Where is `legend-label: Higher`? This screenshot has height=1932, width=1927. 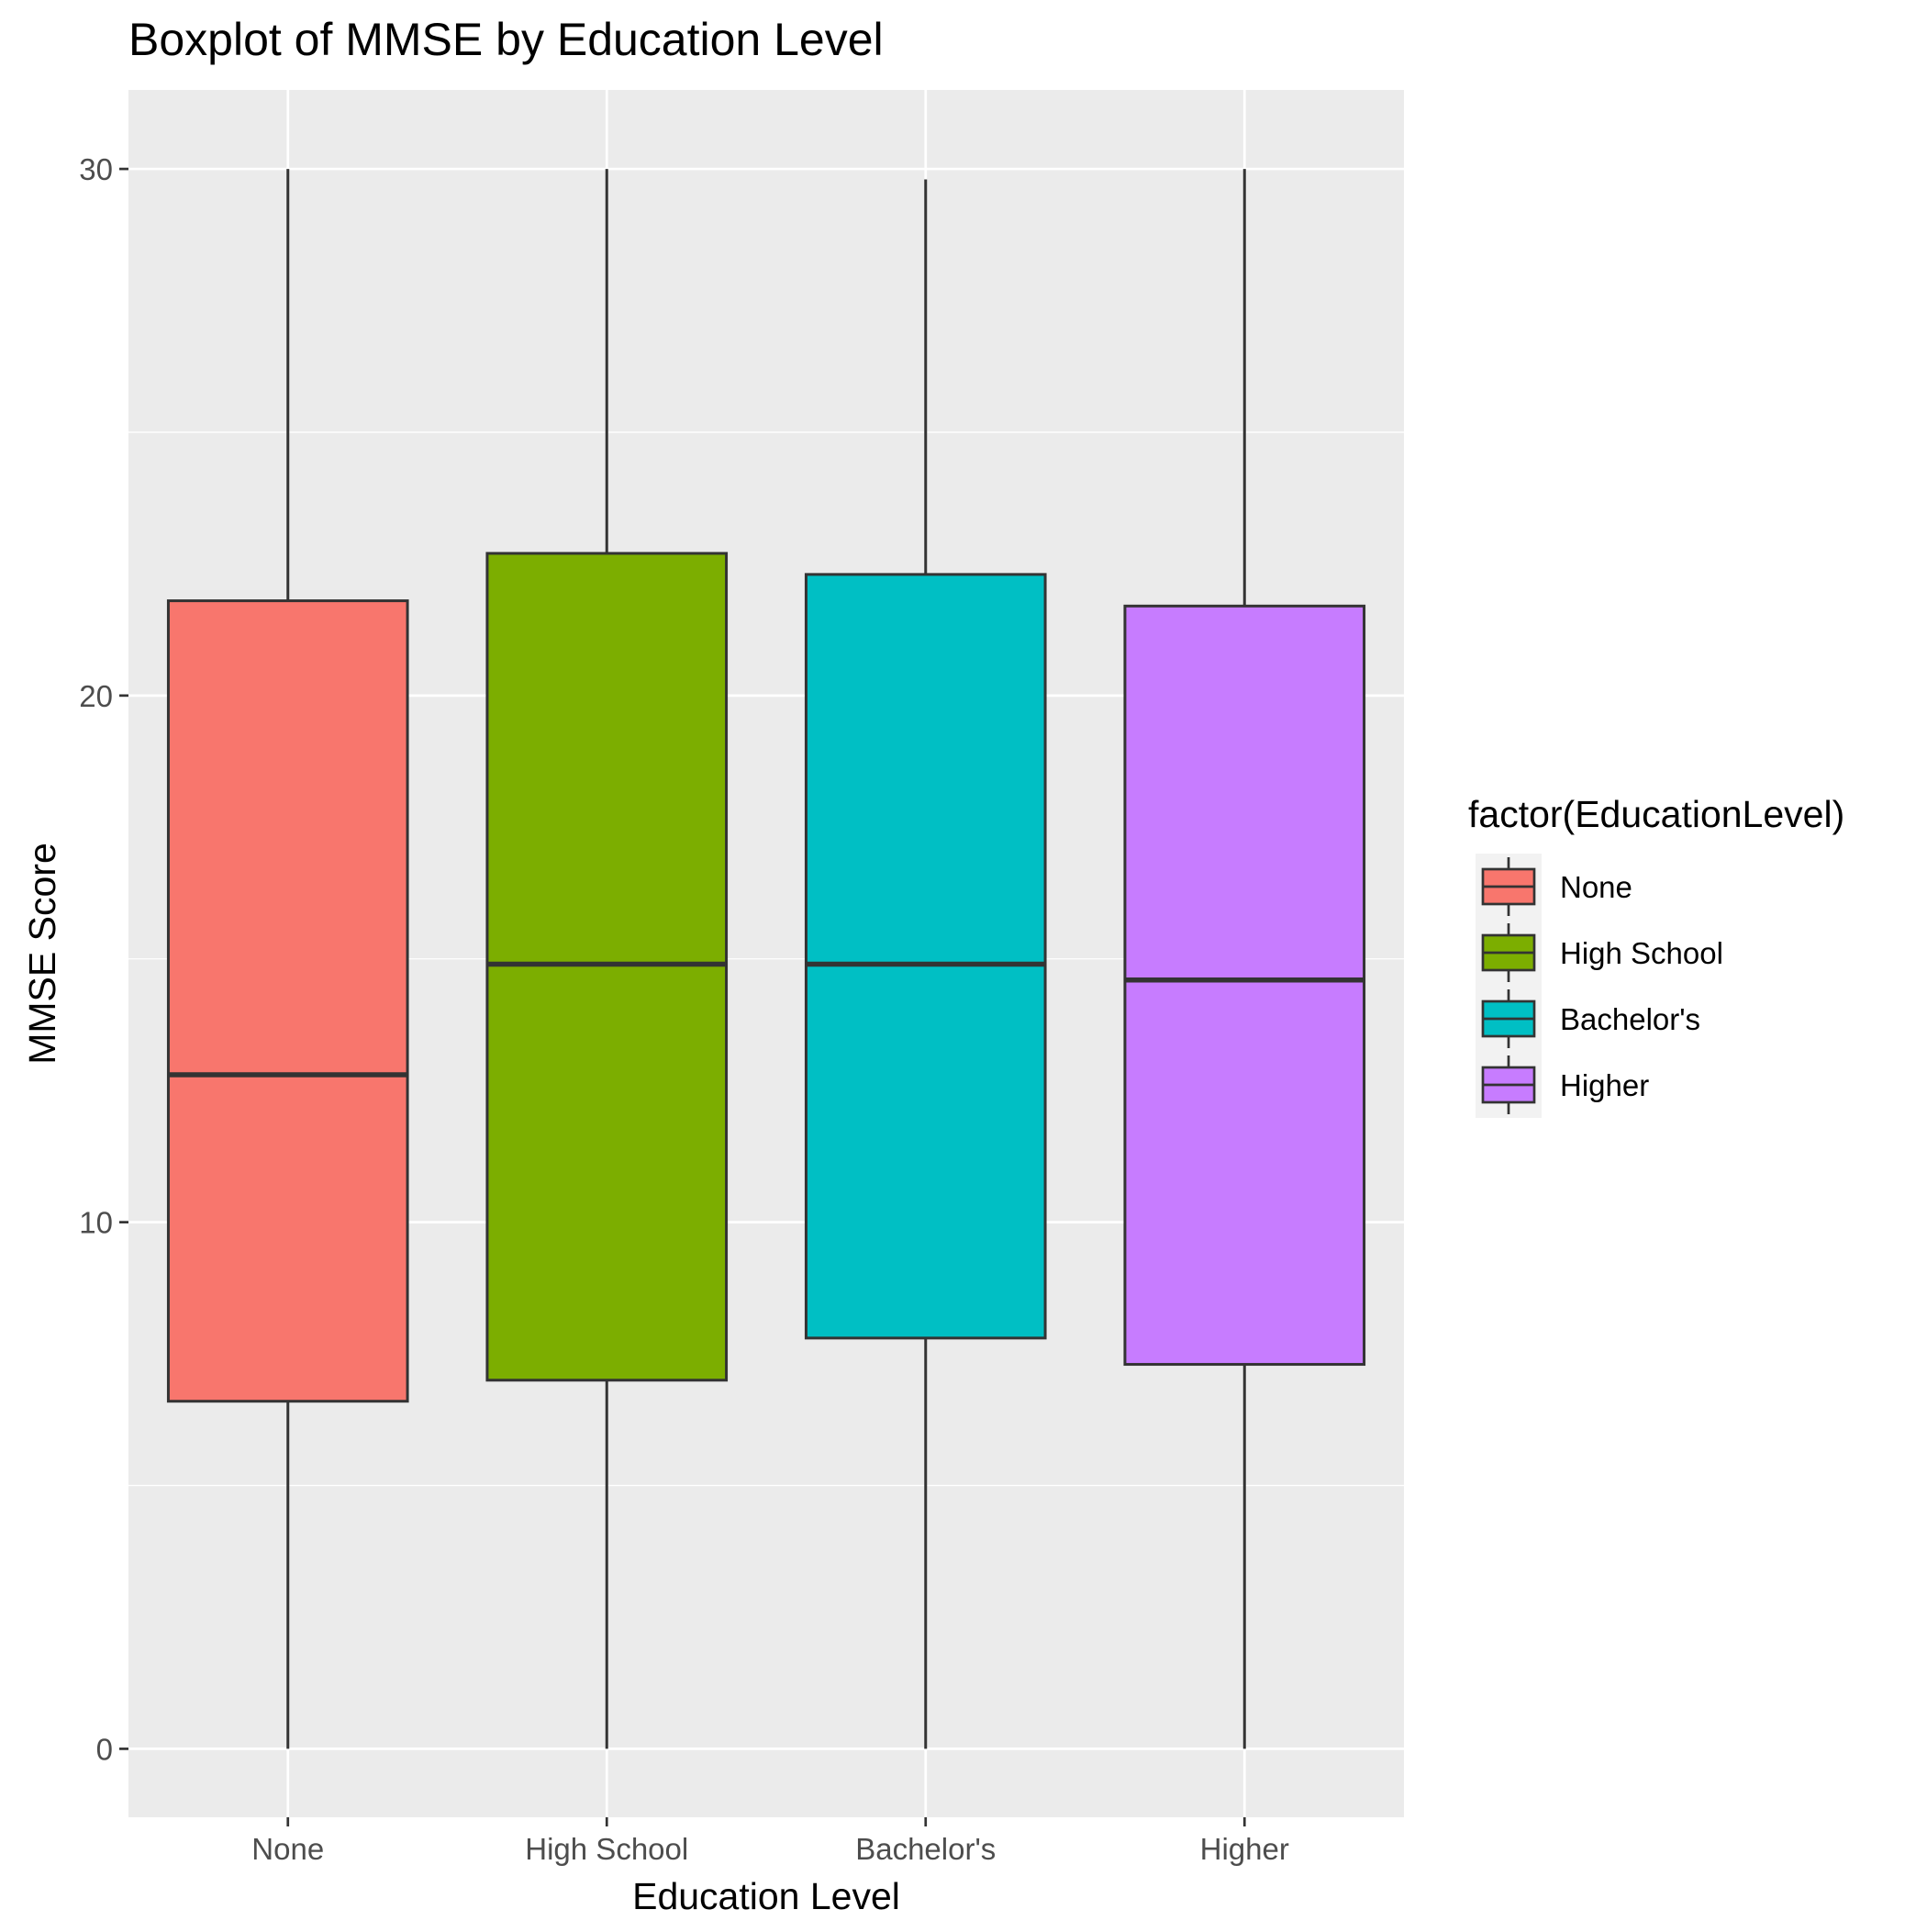 legend-label: Higher is located at coordinates (1604, 1085).